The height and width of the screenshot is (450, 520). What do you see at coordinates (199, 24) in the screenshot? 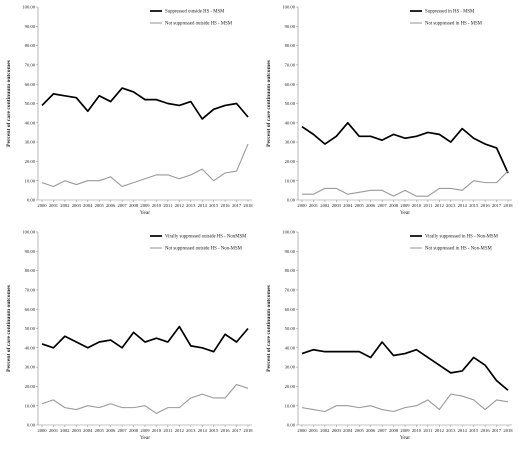
I see `legend-label-2: Not suppressed outside HS - MSM` at bounding box center [199, 24].